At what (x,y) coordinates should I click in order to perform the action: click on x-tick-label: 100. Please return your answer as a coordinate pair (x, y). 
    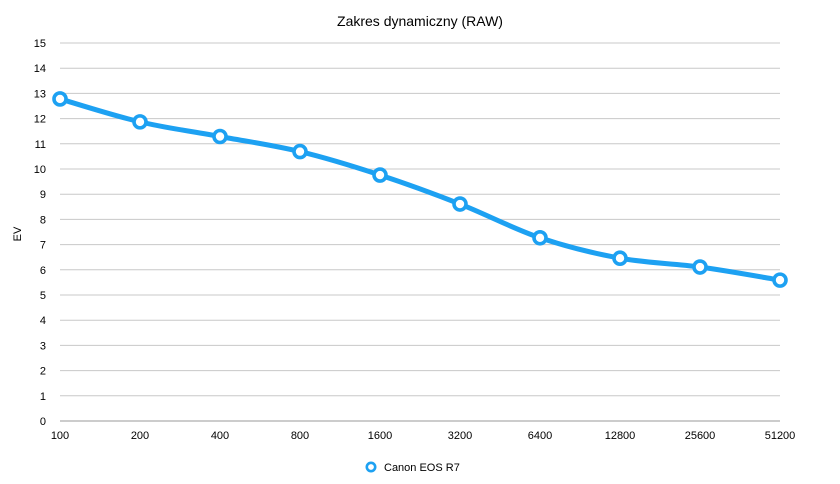
    Looking at the image, I should click on (60, 436).